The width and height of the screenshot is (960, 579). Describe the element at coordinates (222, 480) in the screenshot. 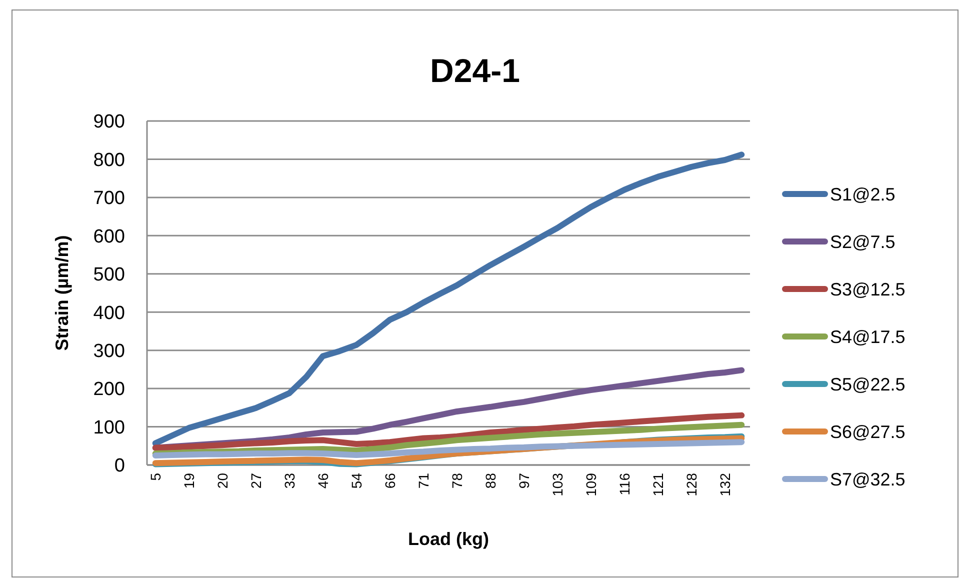

I see `x-tick-label: 20` at that location.